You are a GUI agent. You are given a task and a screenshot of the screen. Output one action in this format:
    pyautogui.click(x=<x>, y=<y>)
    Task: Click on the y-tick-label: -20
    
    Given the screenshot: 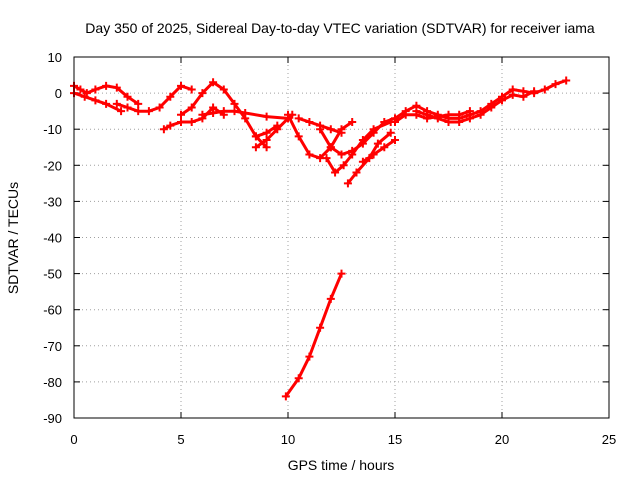 What is the action you would take?
    pyautogui.click(x=52, y=165)
    